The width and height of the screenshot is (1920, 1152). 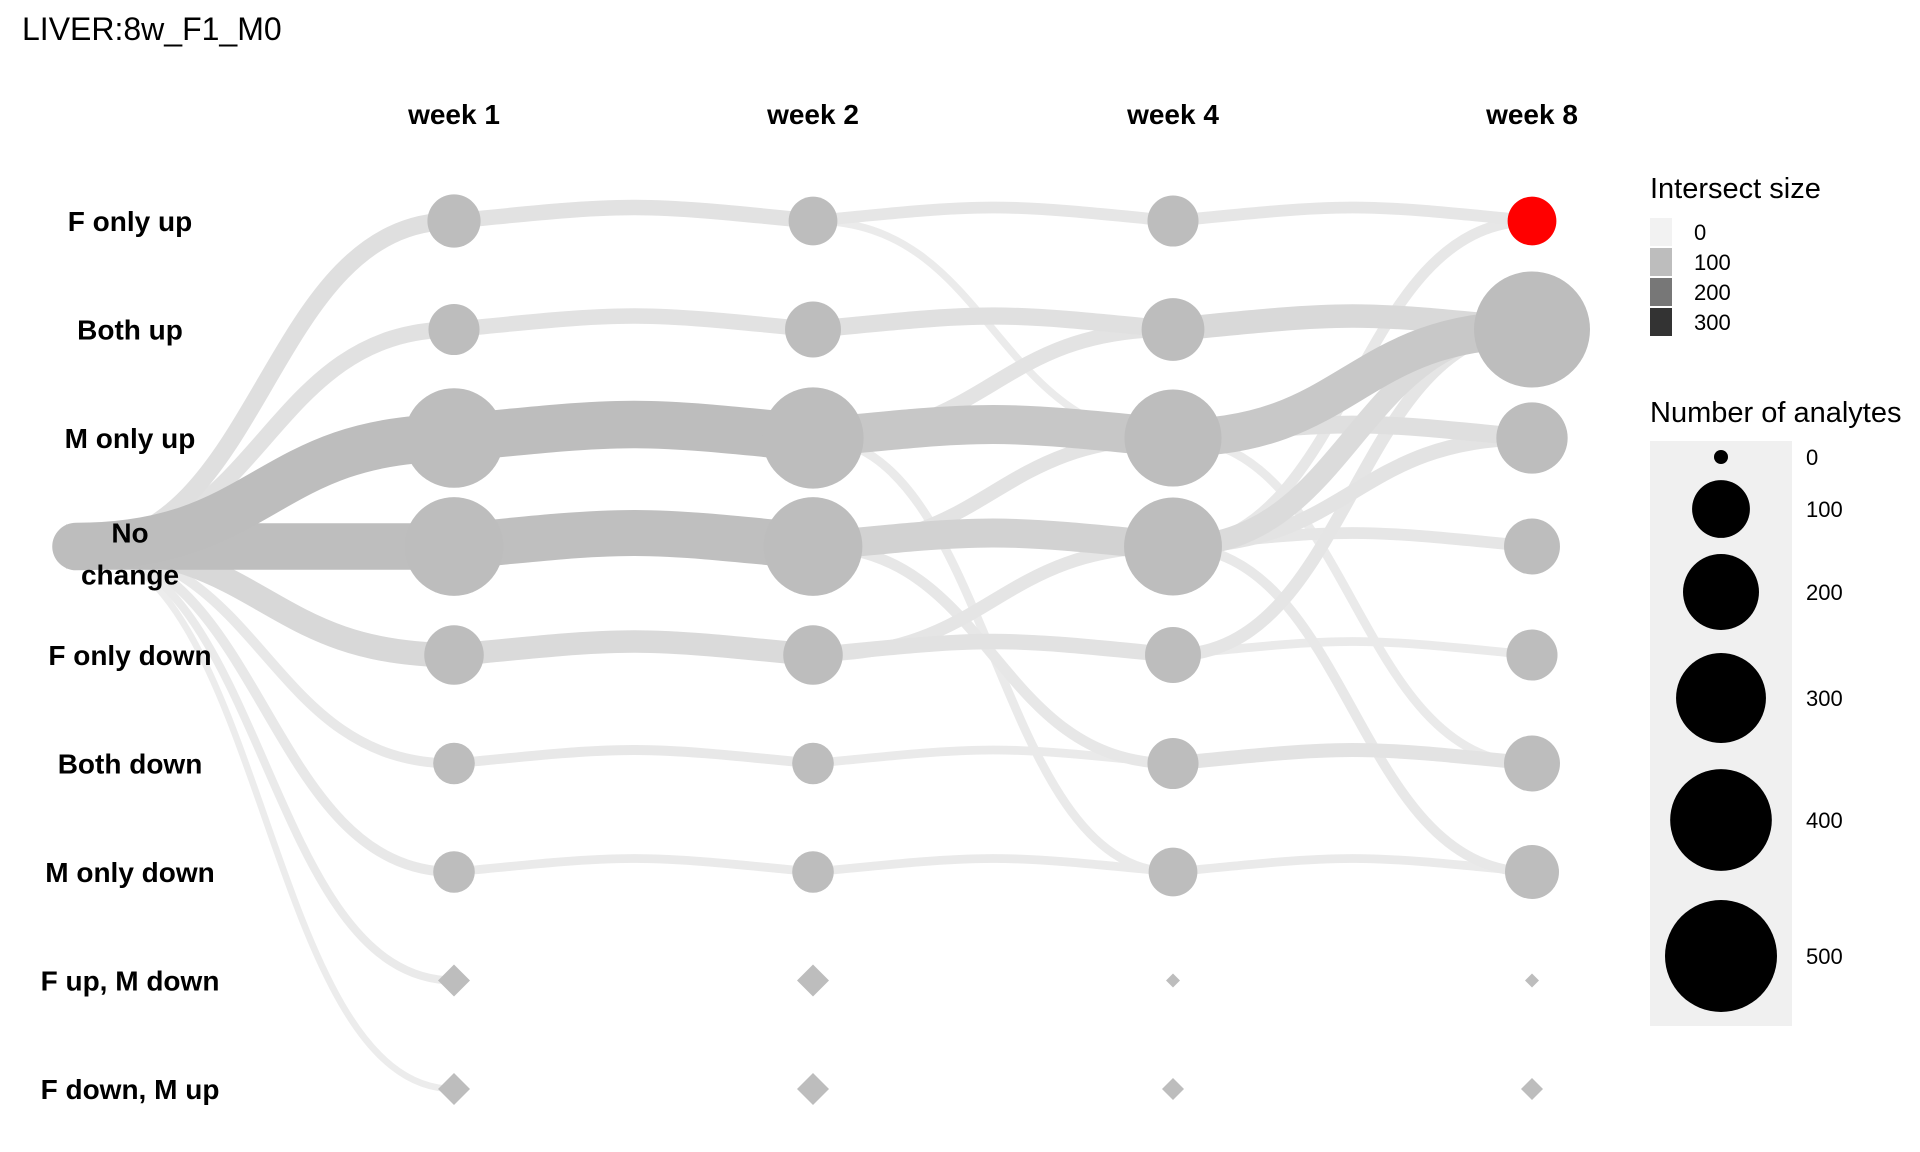 I want to click on node-week-1-m-only-up, so click(x=454, y=438).